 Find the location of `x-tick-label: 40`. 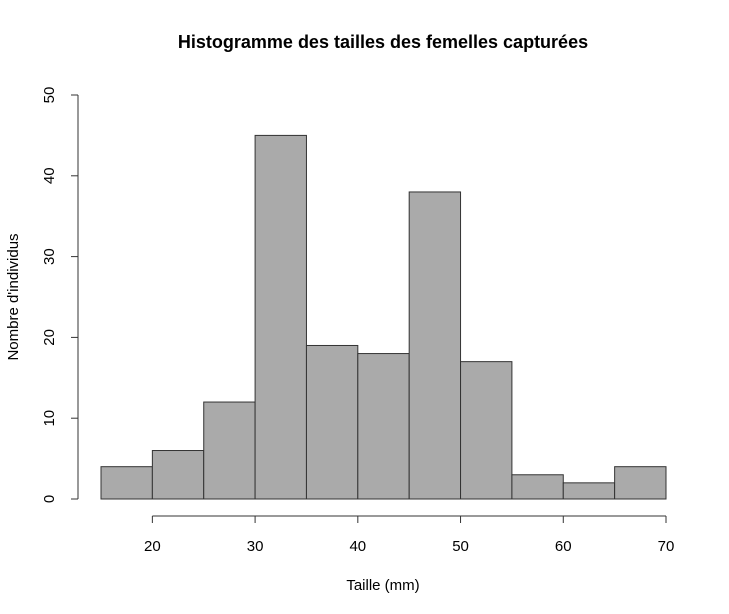

x-tick-label: 40 is located at coordinates (357, 546).